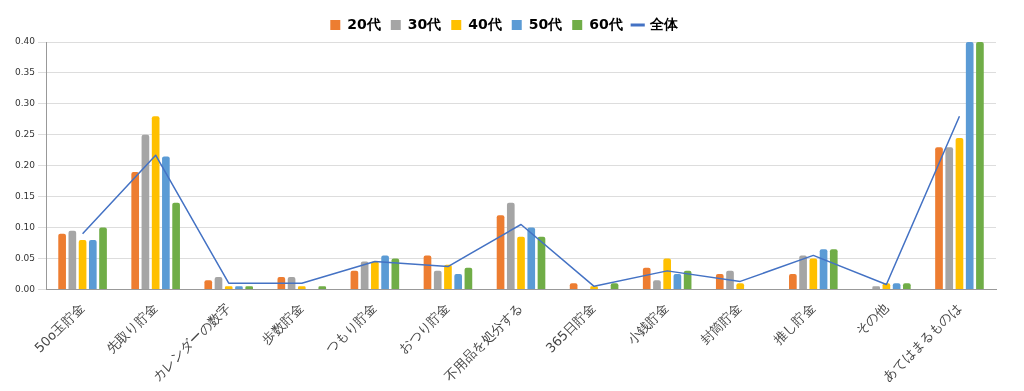 The width and height of the screenshot is (1024, 391). What do you see at coordinates (485, 23) in the screenshot?
I see `legend-label: 40代` at bounding box center [485, 23].